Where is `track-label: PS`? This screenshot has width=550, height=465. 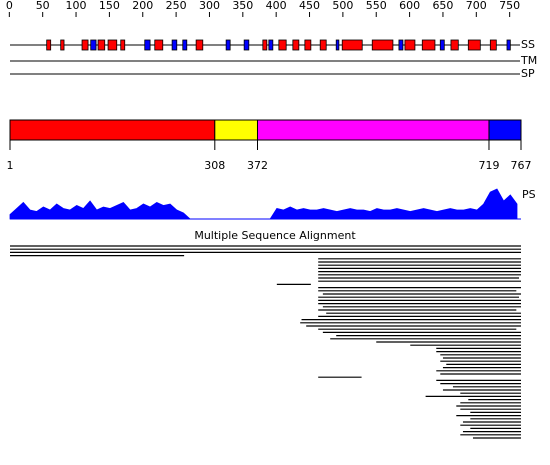 track-label: PS is located at coordinates (529, 194).